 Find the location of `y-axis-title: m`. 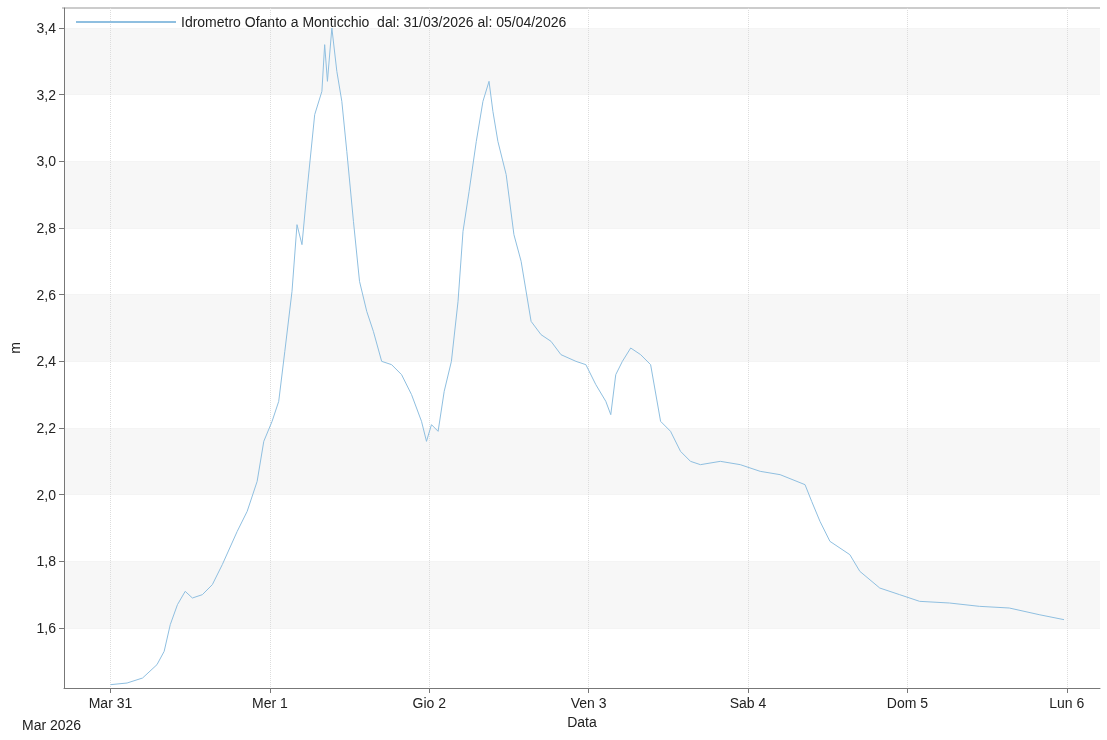

y-axis-title: m is located at coordinates (15, 348).